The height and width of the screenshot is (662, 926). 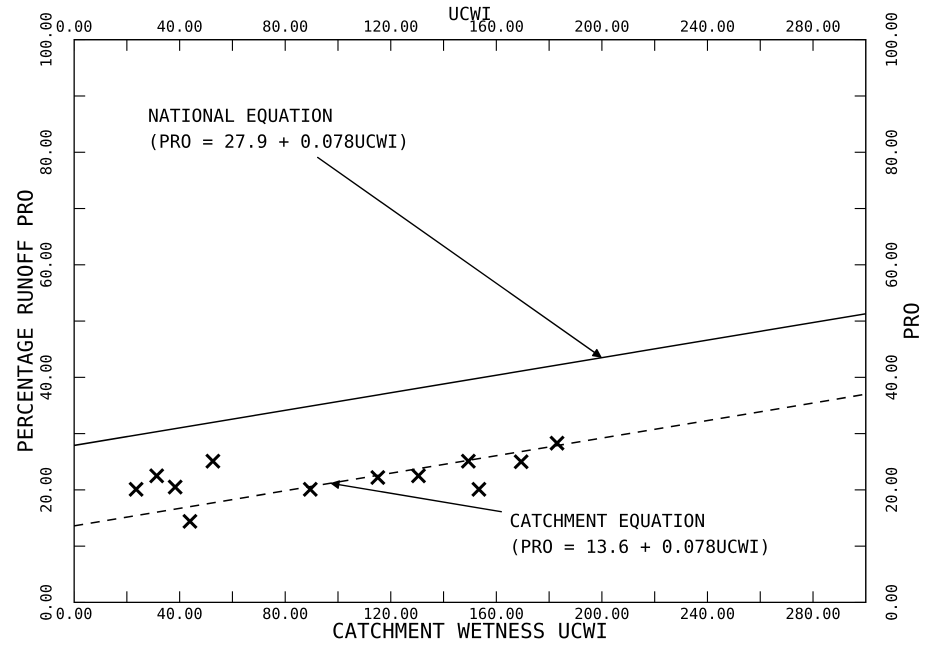 What do you see at coordinates (179, 26) in the screenshot?
I see `x2-tick-label: 40.00` at bounding box center [179, 26].